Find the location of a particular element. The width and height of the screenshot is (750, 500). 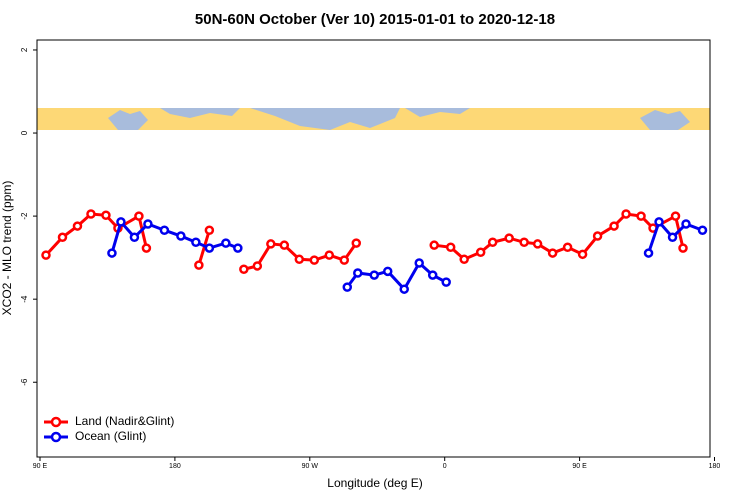

world-map-strip is located at coordinates (373, 119).